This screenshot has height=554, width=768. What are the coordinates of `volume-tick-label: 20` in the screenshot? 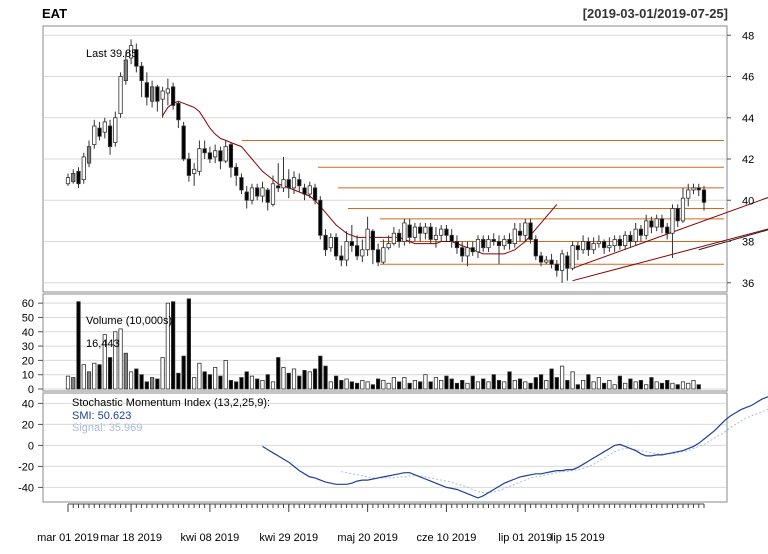 It's located at (28, 361).